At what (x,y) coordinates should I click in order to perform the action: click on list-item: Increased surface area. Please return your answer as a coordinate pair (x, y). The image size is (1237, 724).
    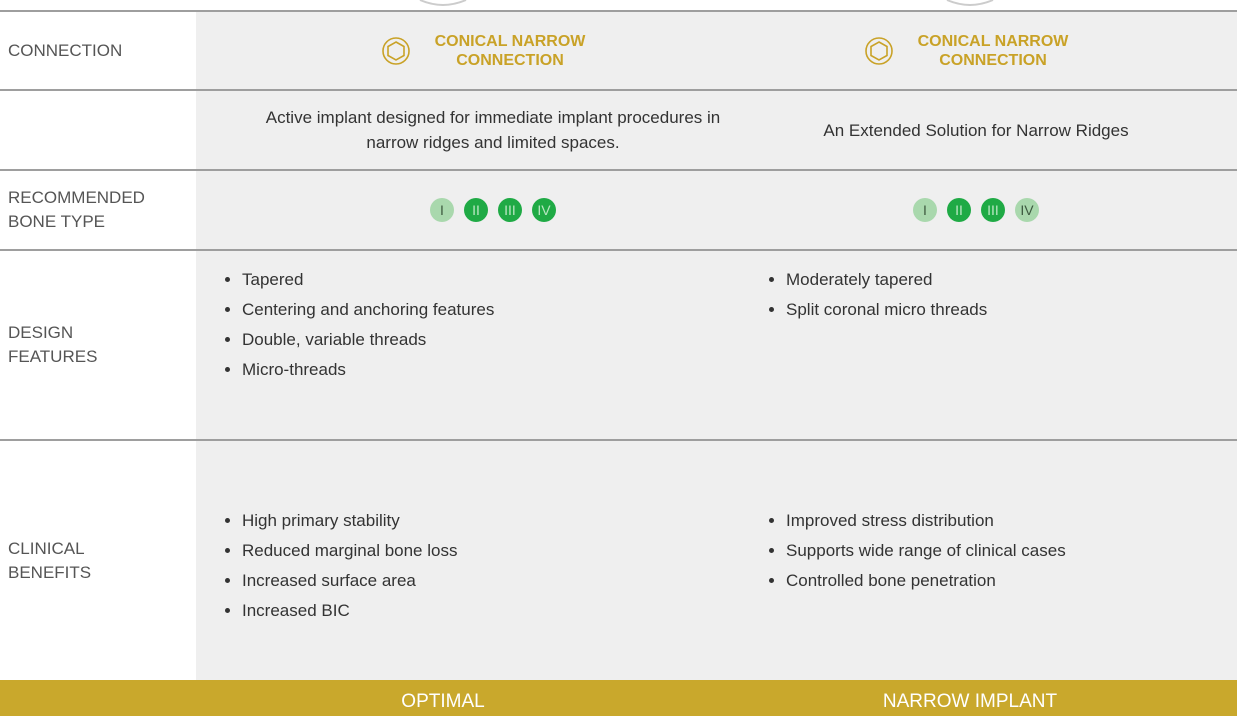
    Looking at the image, I should click on (469, 581).